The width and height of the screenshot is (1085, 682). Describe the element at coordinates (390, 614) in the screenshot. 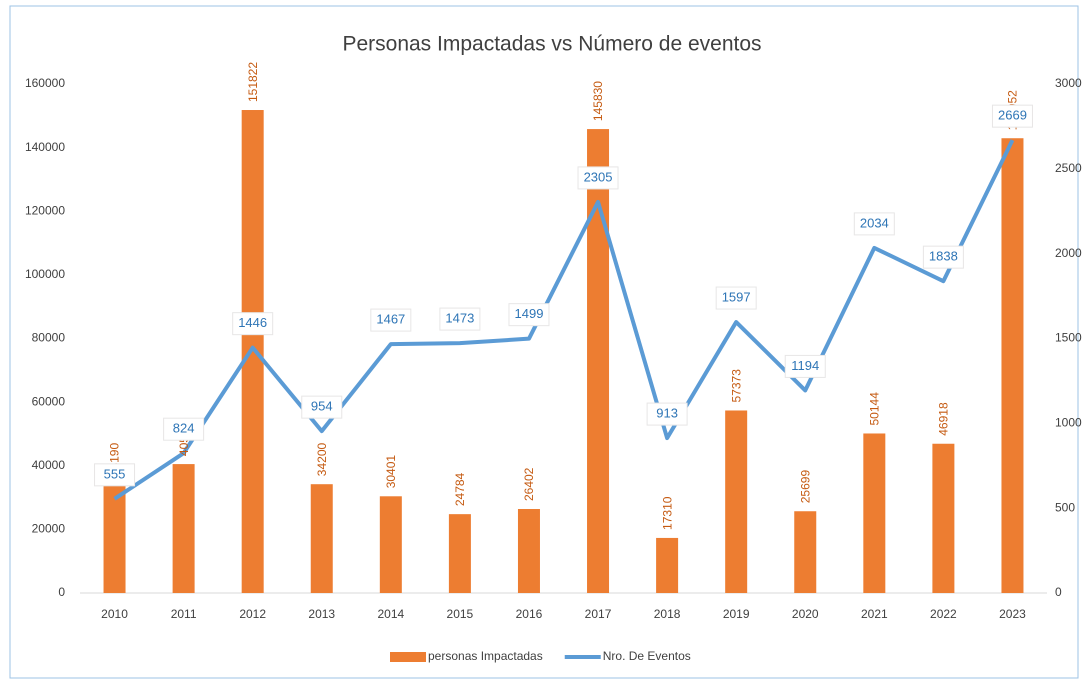

I see `x-tick-label: 2014` at that location.